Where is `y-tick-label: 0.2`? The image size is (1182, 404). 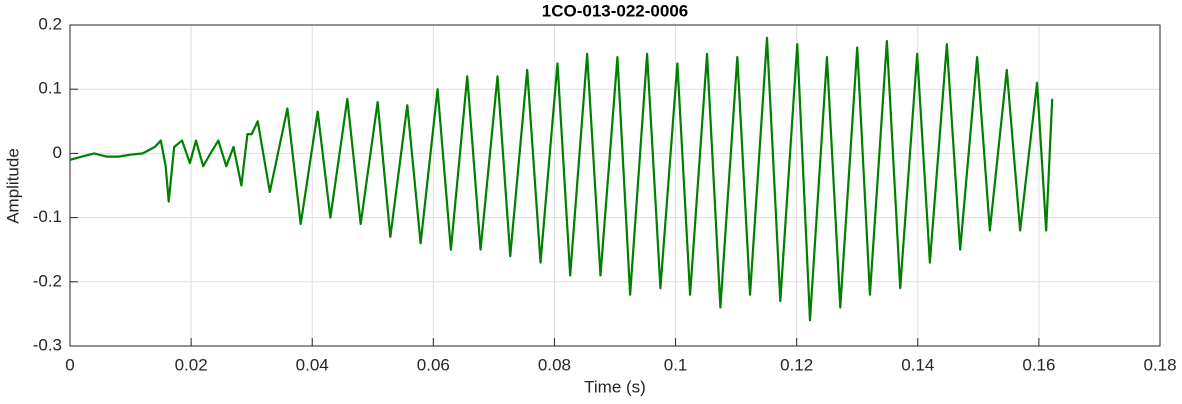
y-tick-label: 0.2 is located at coordinates (50, 23).